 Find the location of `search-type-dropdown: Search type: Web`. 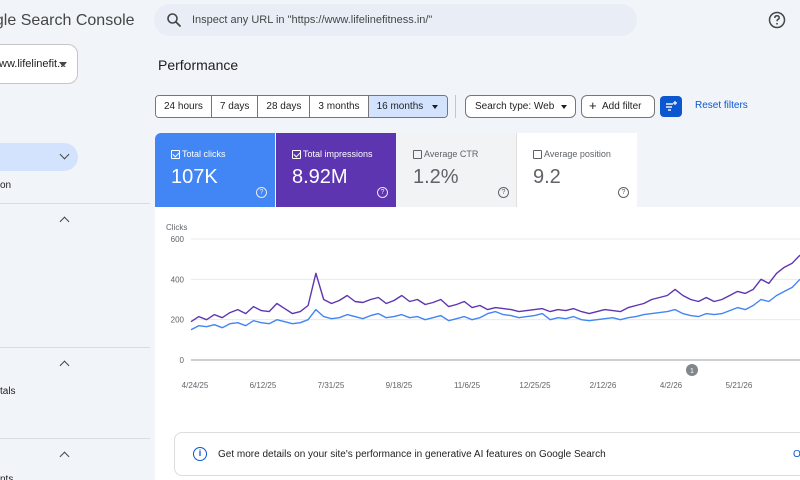

search-type-dropdown: Search type: Web is located at coordinates (520, 106).